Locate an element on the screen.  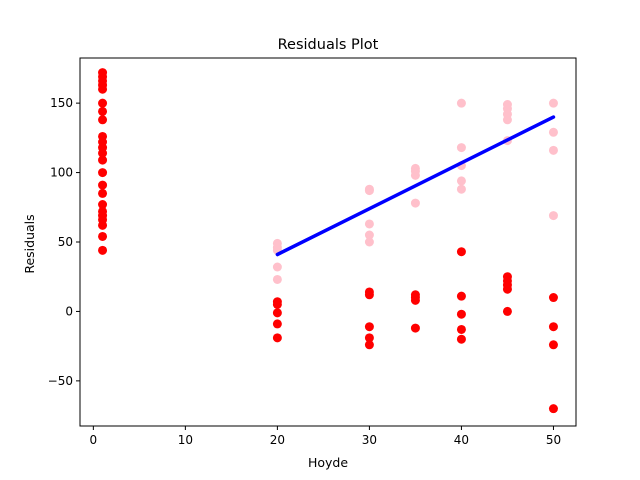
x-tick-label: 30 is located at coordinates (369, 440).